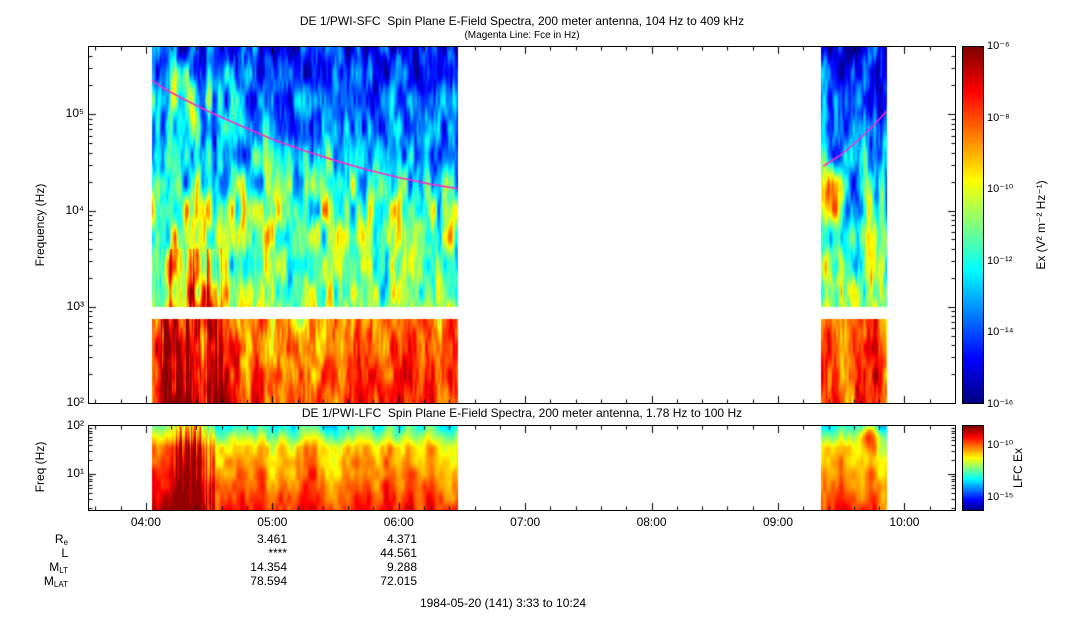  Describe the element at coordinates (64, 553) in the screenshot. I see `param-label: L` at that location.